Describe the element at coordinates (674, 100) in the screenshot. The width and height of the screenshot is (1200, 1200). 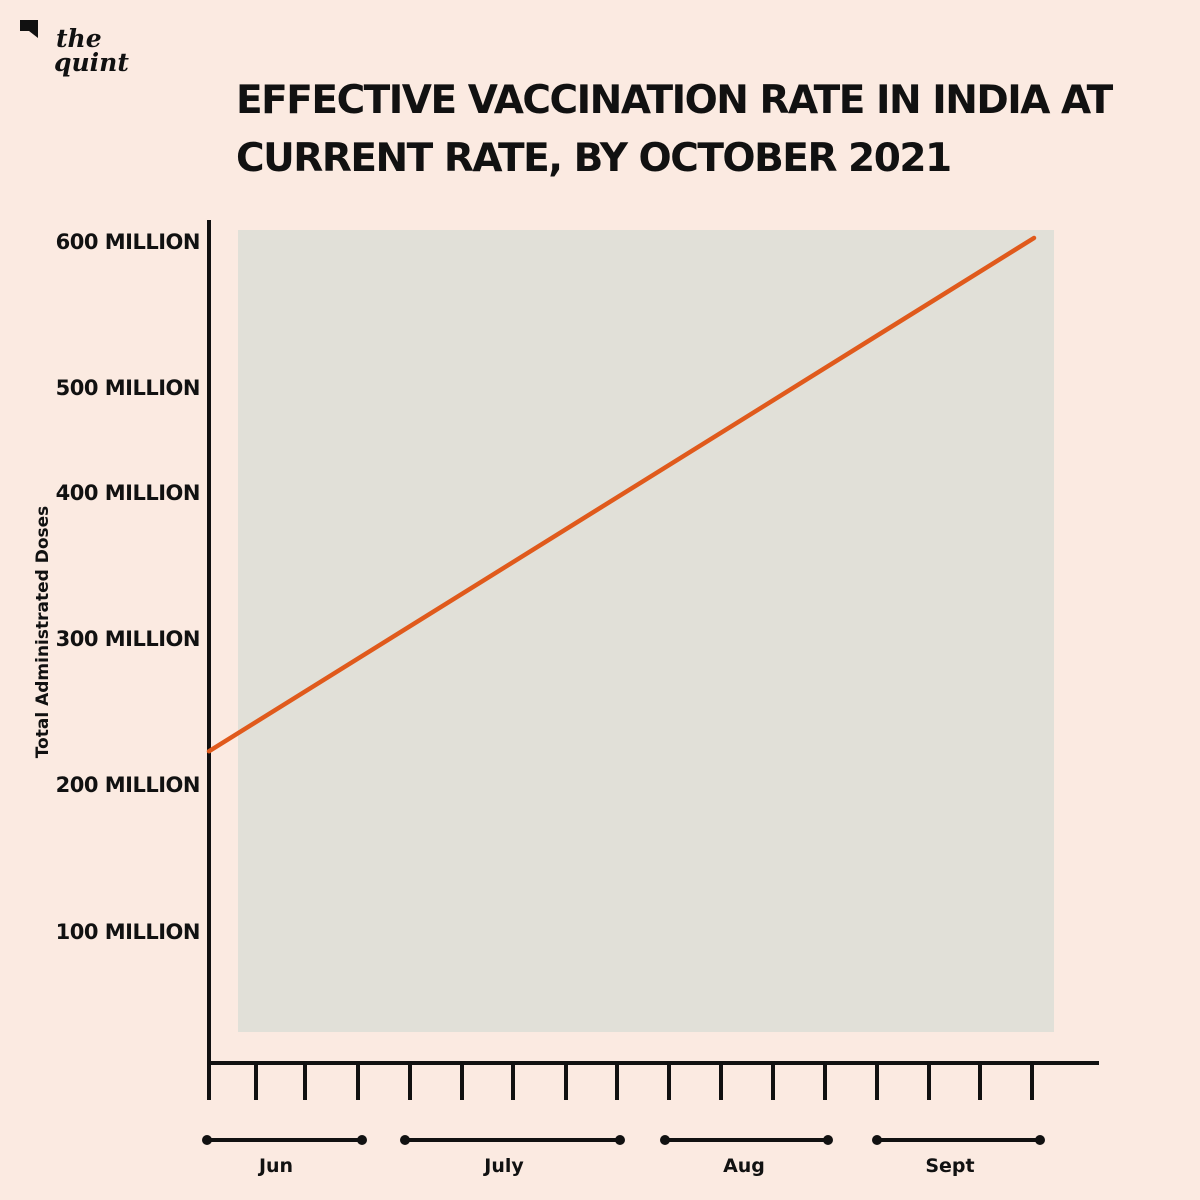
I see `chart-title-line1: EFFECTIVE VACCINATION RATE IN INDIA AT` at that location.